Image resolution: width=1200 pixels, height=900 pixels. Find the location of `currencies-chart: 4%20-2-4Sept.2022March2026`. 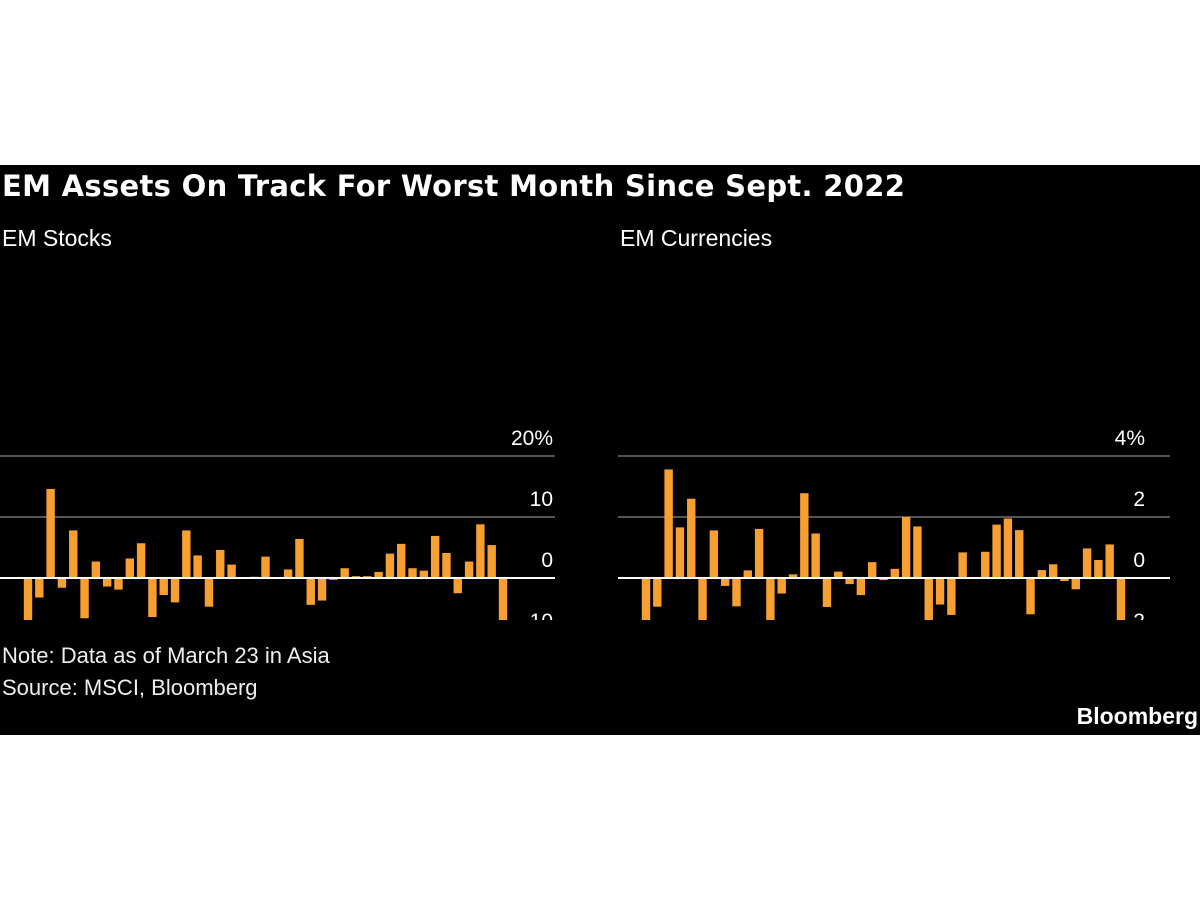

currencies-chart: 4%20-2-4Sept.2022March2026 is located at coordinates (894, 523).